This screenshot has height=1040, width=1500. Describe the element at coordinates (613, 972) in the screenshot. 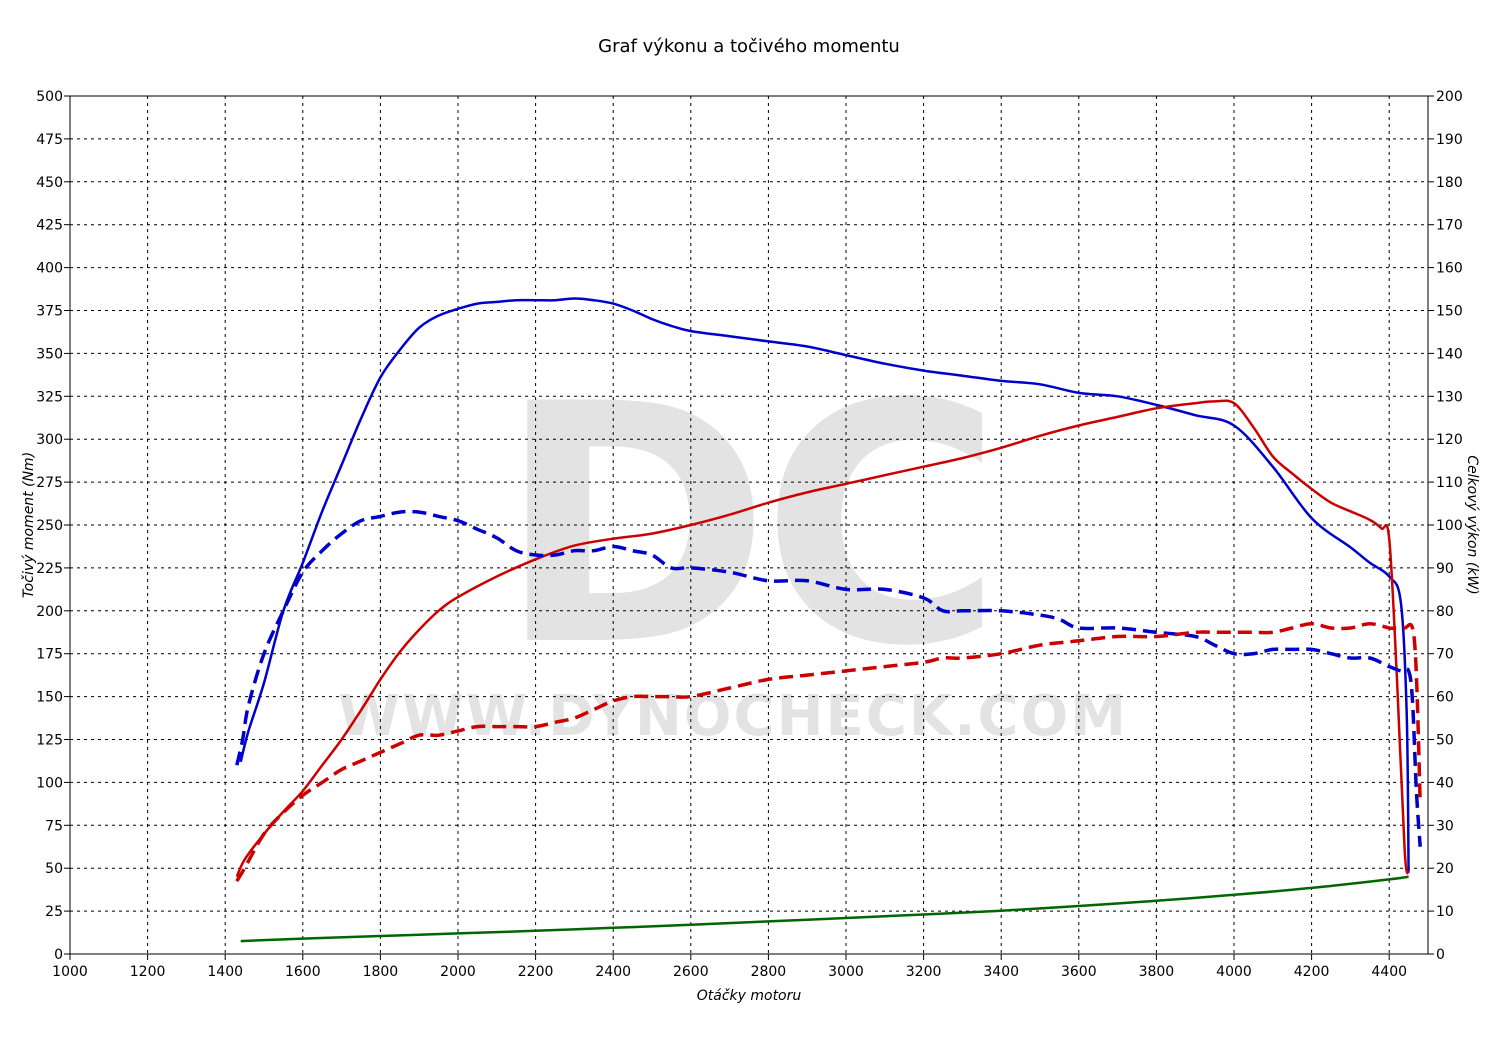

I see `x-tick-label: 2400` at that location.